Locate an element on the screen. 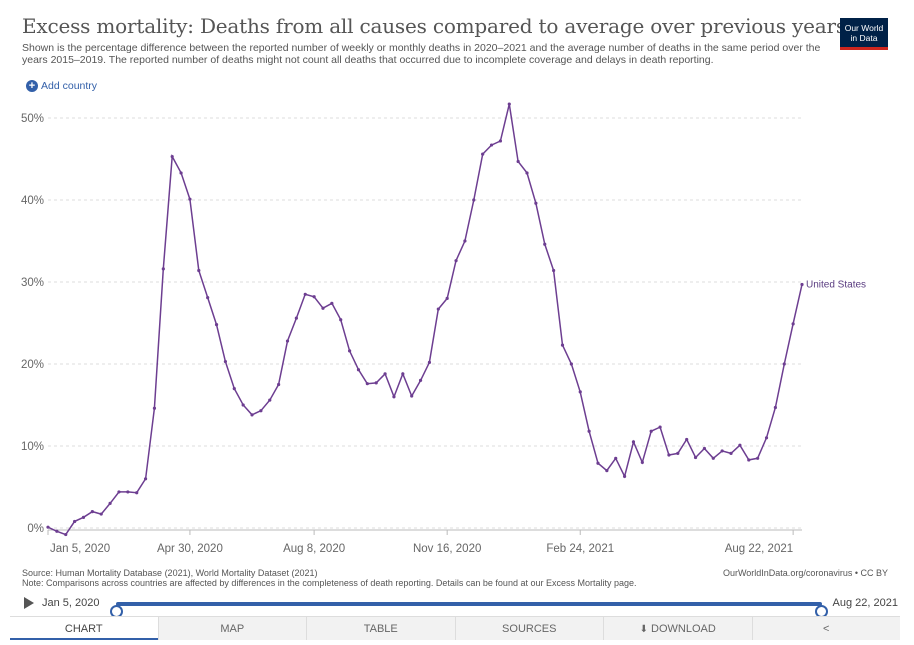  x-tick-label: Aug 22, 2021 is located at coordinates (759, 549).